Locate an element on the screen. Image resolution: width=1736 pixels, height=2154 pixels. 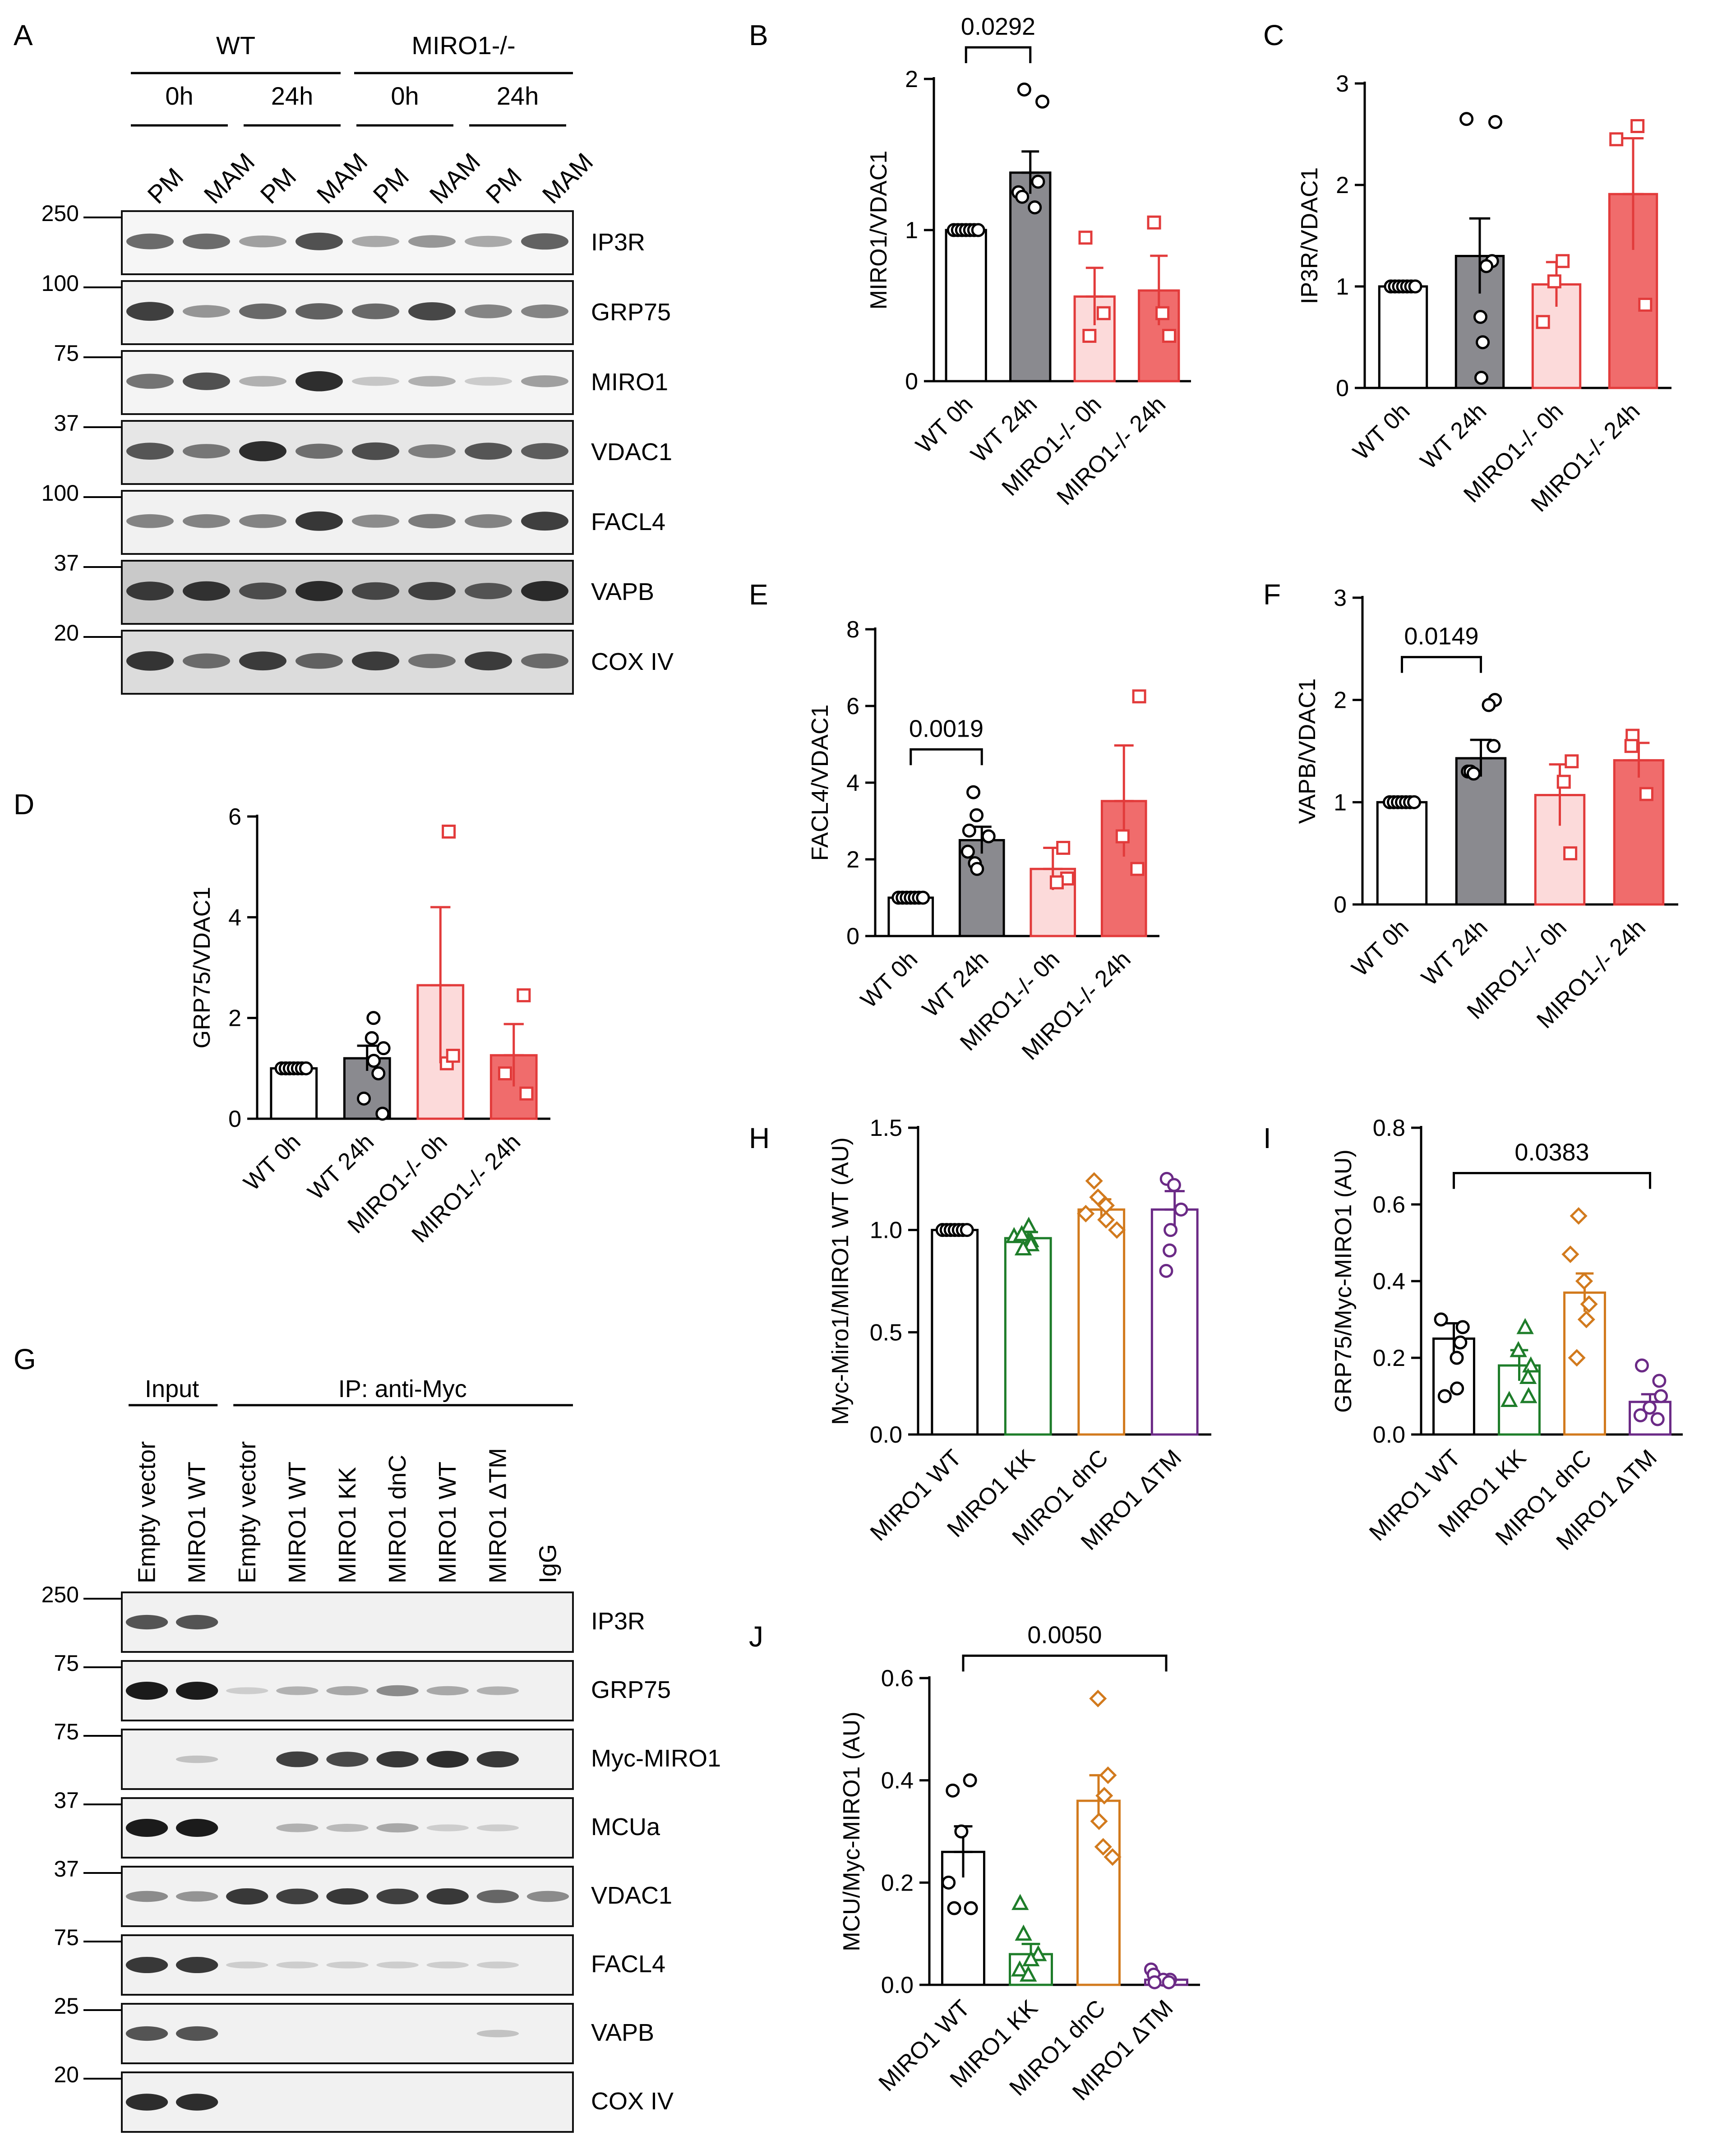
panel-letter: B is located at coordinates (759, 35).